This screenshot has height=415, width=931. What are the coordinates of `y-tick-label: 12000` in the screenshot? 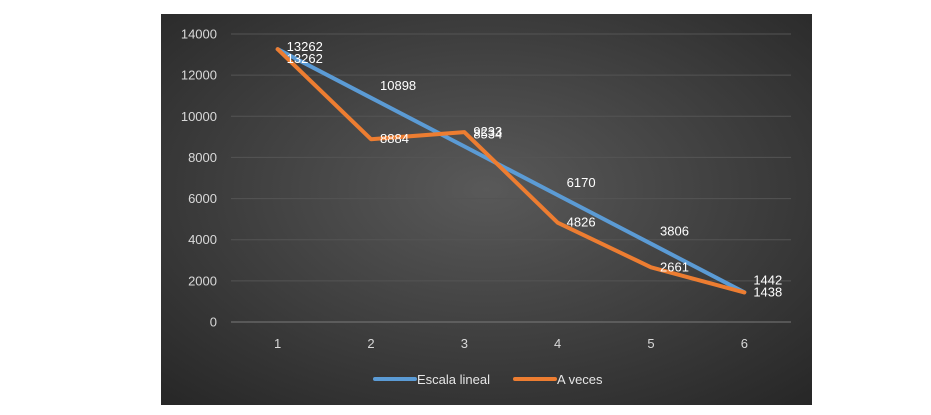 It's located at (199, 75).